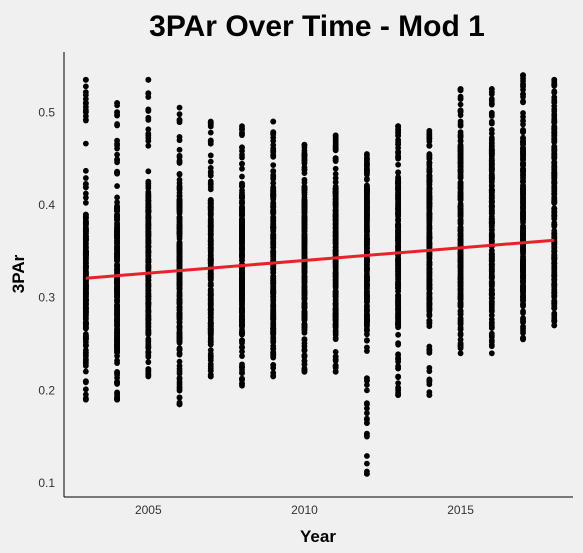 This screenshot has height=553, width=583. What do you see at coordinates (18, 273) in the screenshot?
I see `y-axis-label: 3PAr` at bounding box center [18, 273].